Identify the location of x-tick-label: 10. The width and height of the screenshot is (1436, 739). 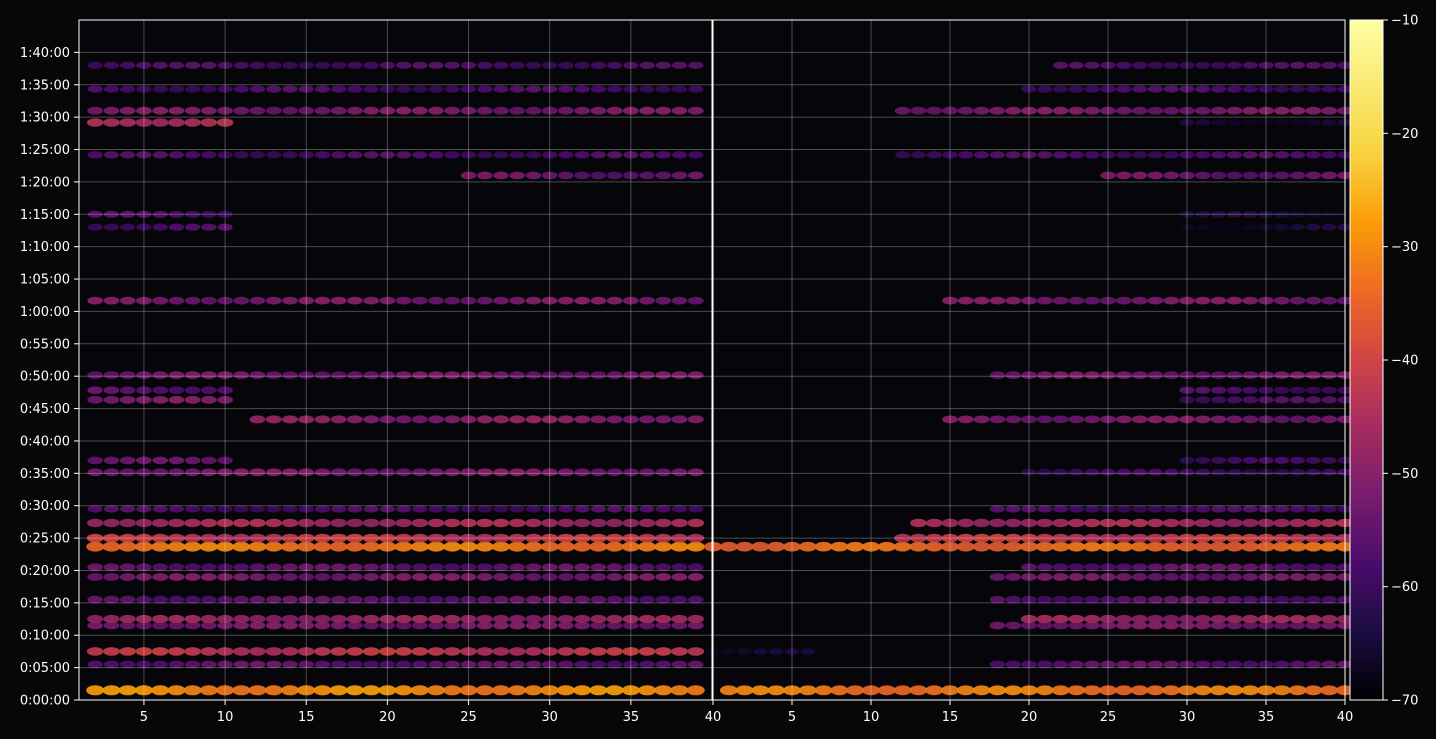
(871, 717).